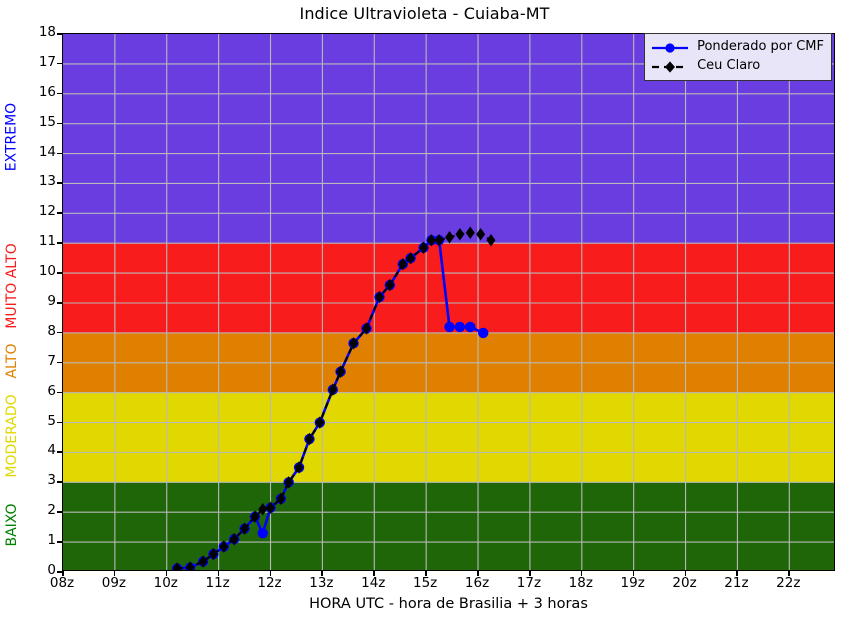 This screenshot has height=625, width=849. Describe the element at coordinates (632, 583) in the screenshot. I see `x-tick-label: 19z` at that location.